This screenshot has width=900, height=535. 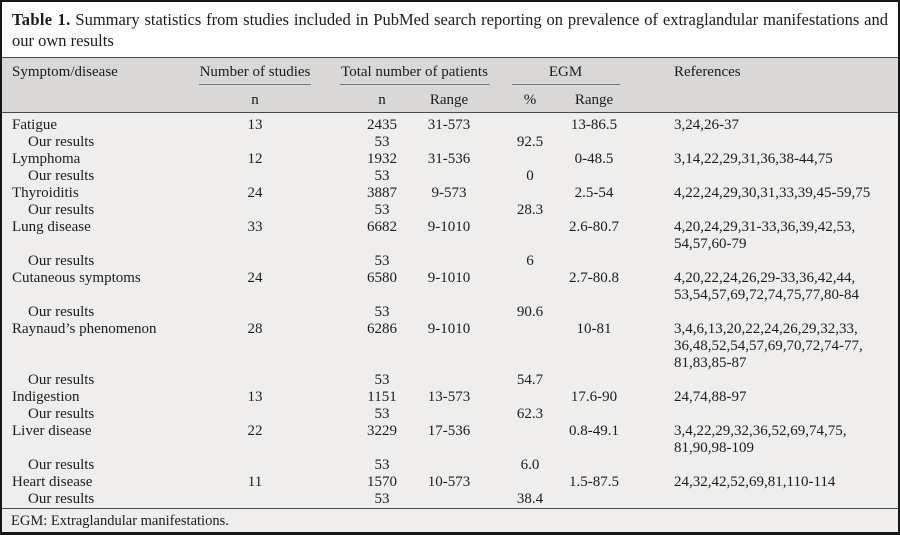 I want to click on table-row: Our results 53 6.0, so click(x=450, y=465).